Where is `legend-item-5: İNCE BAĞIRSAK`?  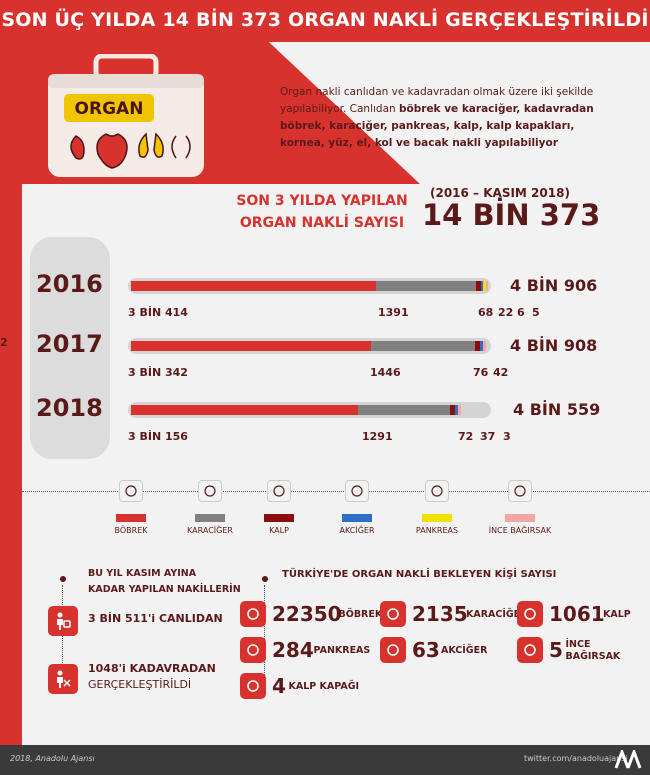
legend-item-5: İNCE BAĞIRSAK is located at coordinates (520, 507).